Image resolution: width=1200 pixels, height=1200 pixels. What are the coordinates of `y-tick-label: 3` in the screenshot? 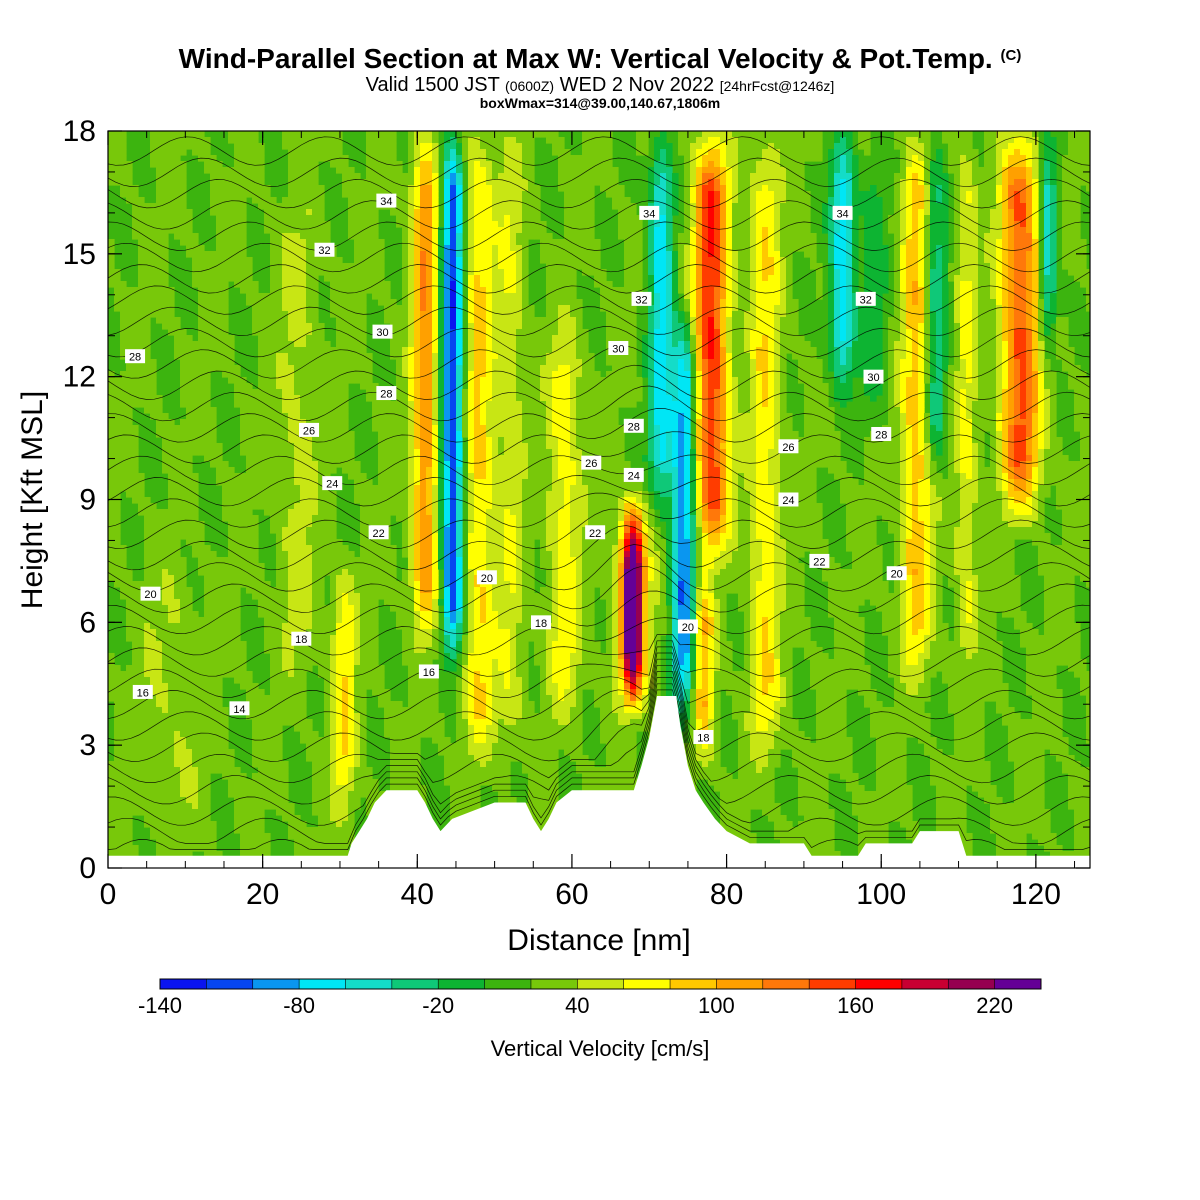 It's located at (87, 745).